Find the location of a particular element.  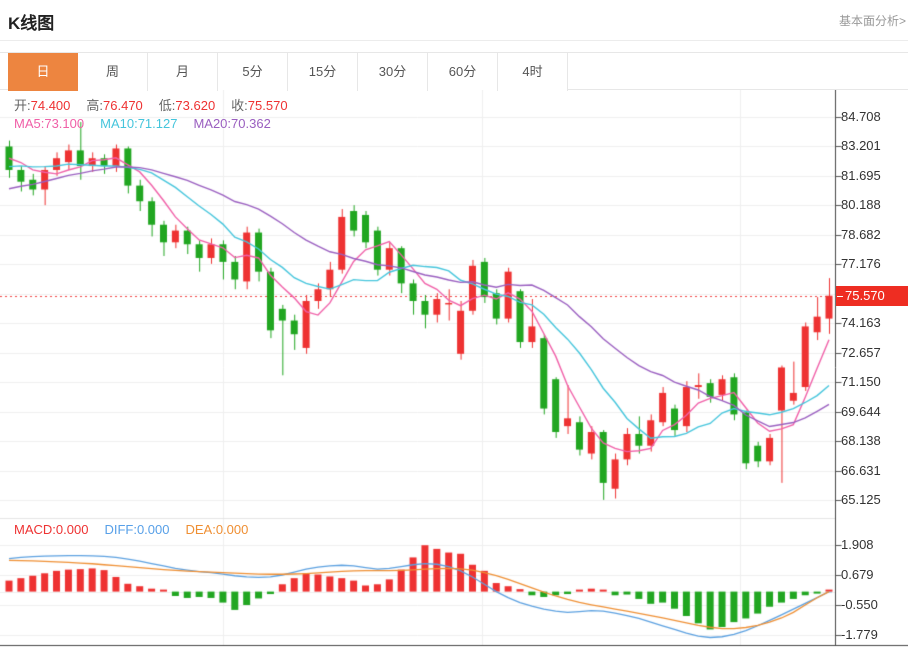

macd-y-axis-label: -1.779 is located at coordinates (859, 635).